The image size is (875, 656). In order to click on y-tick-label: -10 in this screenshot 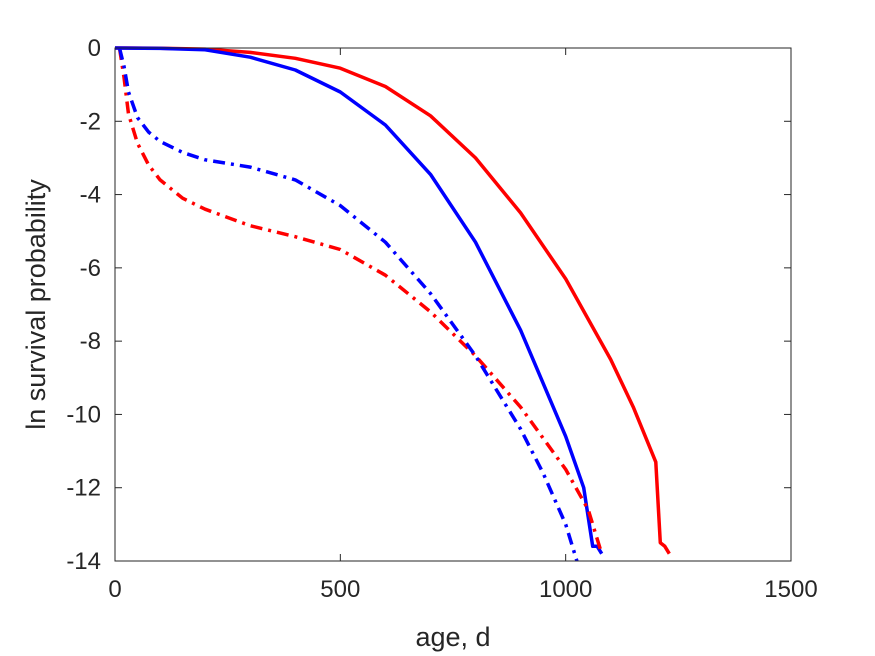, I will do `click(83, 414)`.